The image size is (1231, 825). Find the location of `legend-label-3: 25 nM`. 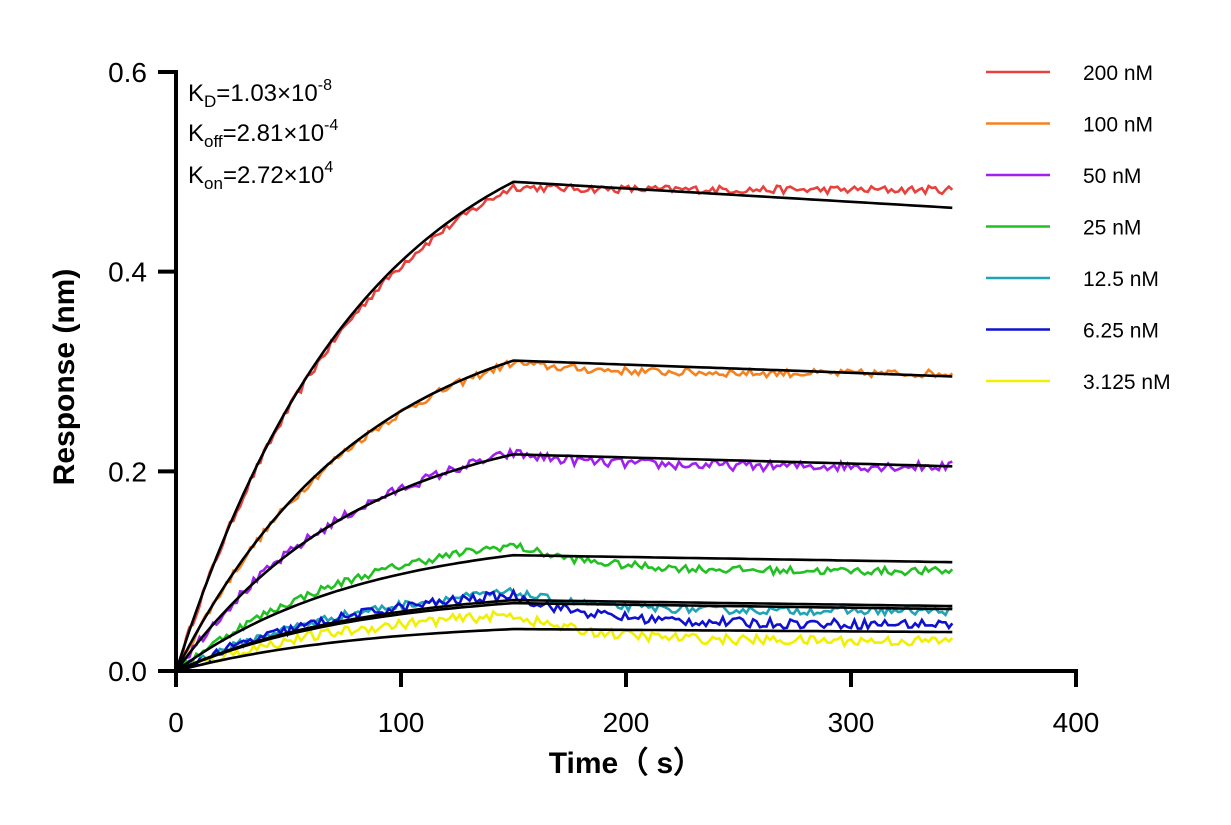

legend-label-3: 25 nM is located at coordinates (1112, 228).